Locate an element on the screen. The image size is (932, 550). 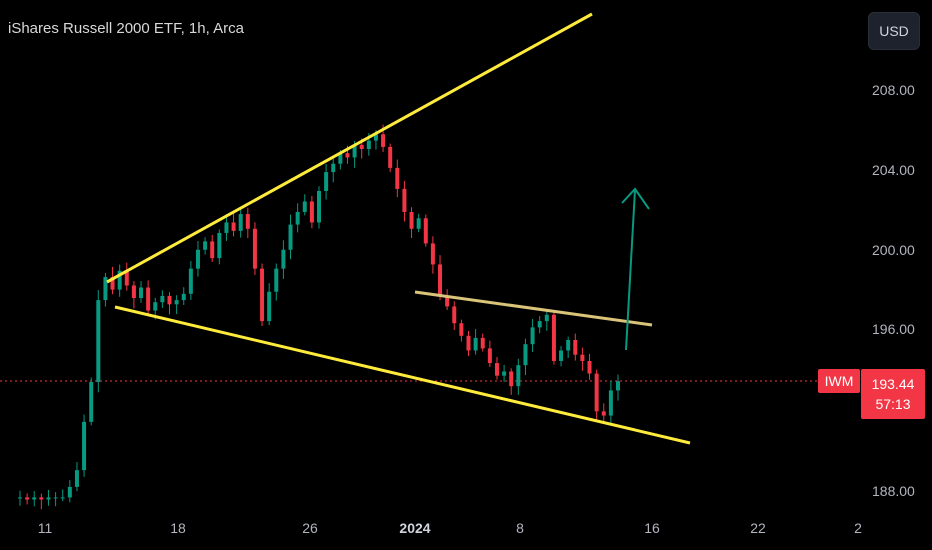
time-axis: 11 18 26 2024 8 16 22 2 is located at coordinates (450, 528).